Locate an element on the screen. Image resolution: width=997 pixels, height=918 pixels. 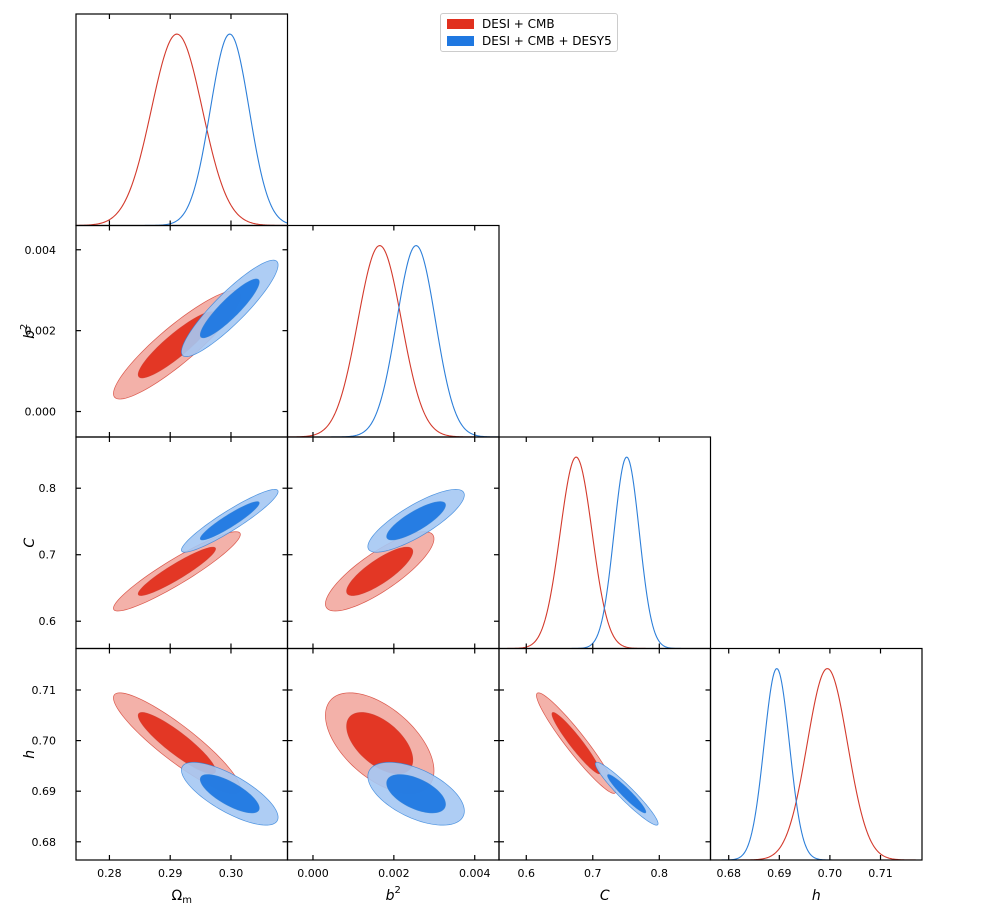
panel-b2-h is located at coordinates (393, 754).